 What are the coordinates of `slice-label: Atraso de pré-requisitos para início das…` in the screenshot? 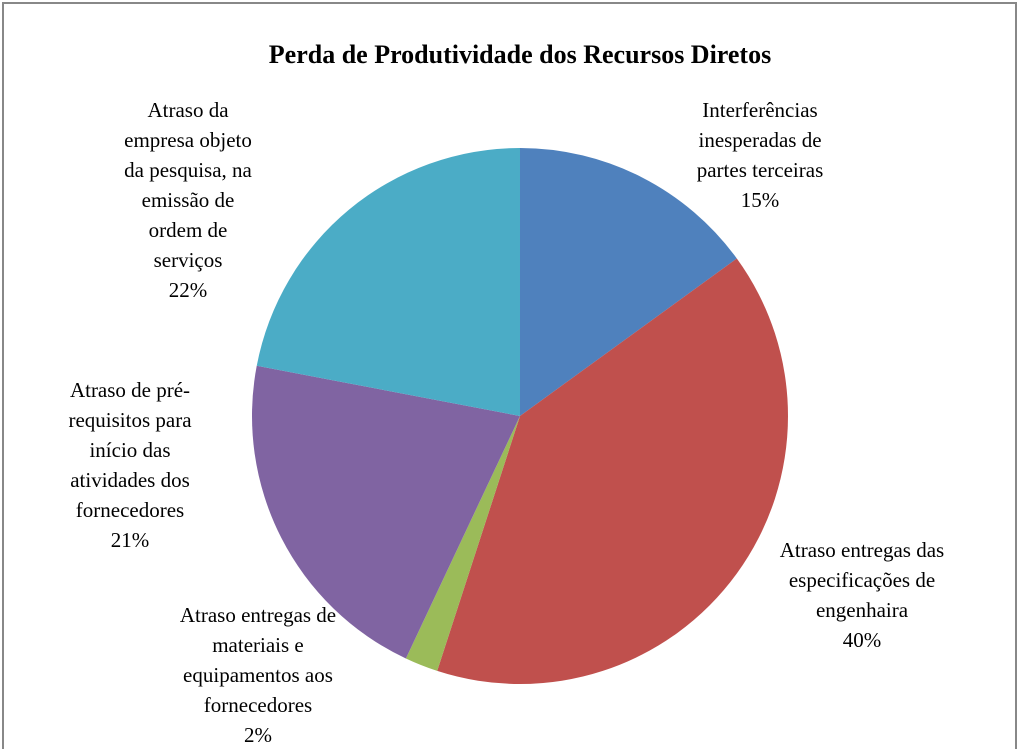 It's located at (130, 465).